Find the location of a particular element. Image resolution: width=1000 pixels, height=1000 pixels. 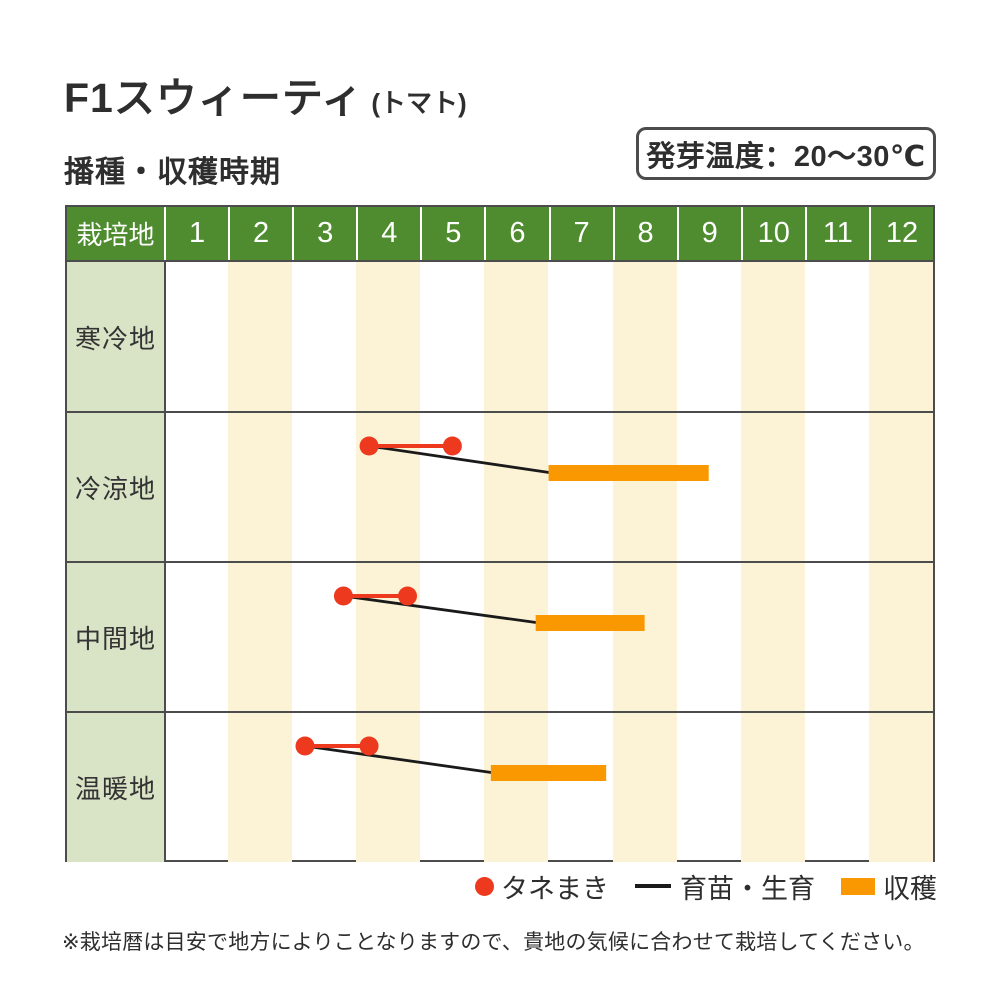

growth-line-icon is located at coordinates (653, 886).